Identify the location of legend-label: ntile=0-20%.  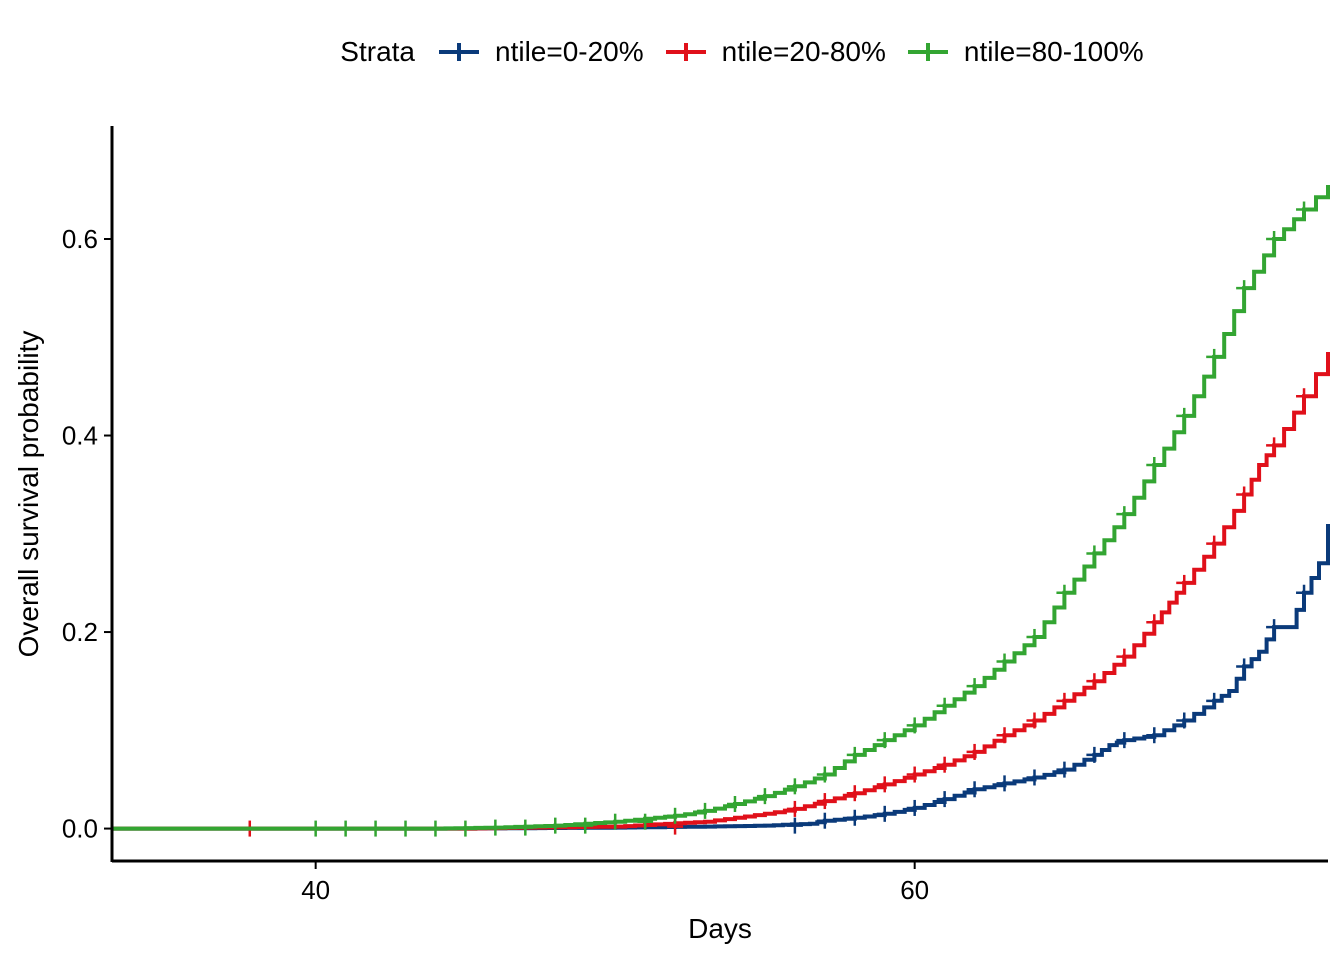
(569, 51).